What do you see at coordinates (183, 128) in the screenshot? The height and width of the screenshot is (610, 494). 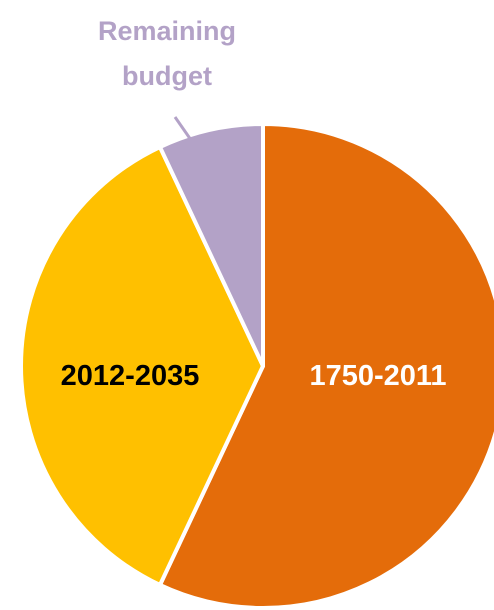 I see `callout-leader-line` at bounding box center [183, 128].